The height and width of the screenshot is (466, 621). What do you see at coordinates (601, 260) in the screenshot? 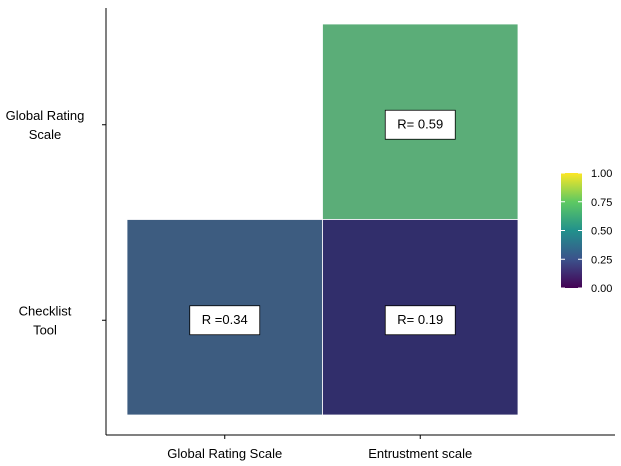
I see `colorbar-tick-label: 0.25` at bounding box center [601, 260].